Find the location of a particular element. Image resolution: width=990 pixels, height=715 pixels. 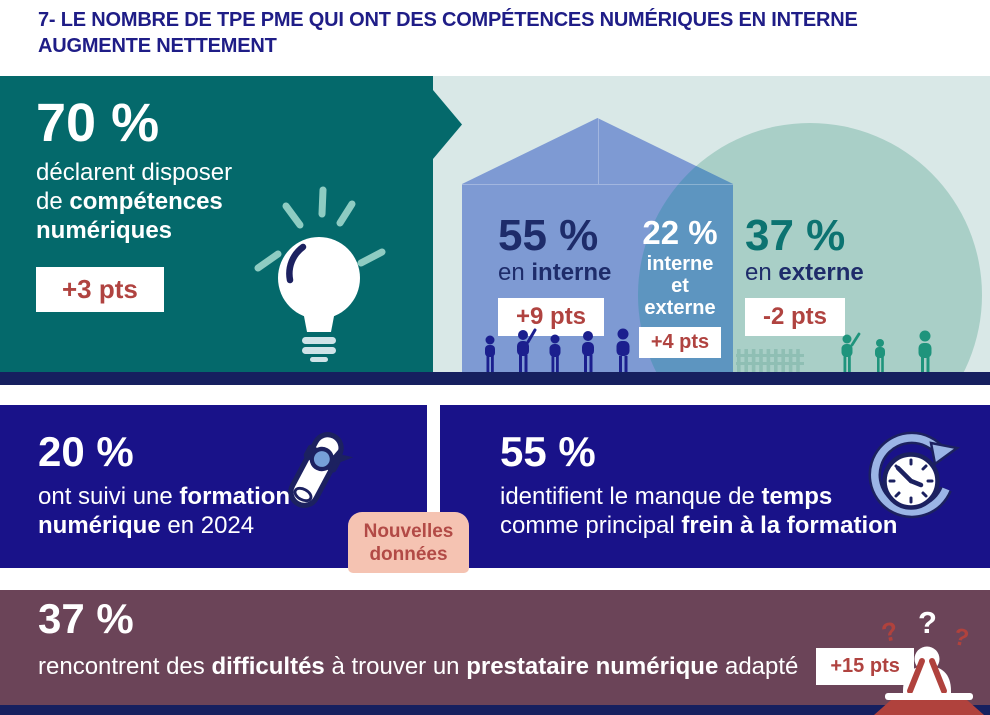

diploma-icon is located at coordinates (321, 470).